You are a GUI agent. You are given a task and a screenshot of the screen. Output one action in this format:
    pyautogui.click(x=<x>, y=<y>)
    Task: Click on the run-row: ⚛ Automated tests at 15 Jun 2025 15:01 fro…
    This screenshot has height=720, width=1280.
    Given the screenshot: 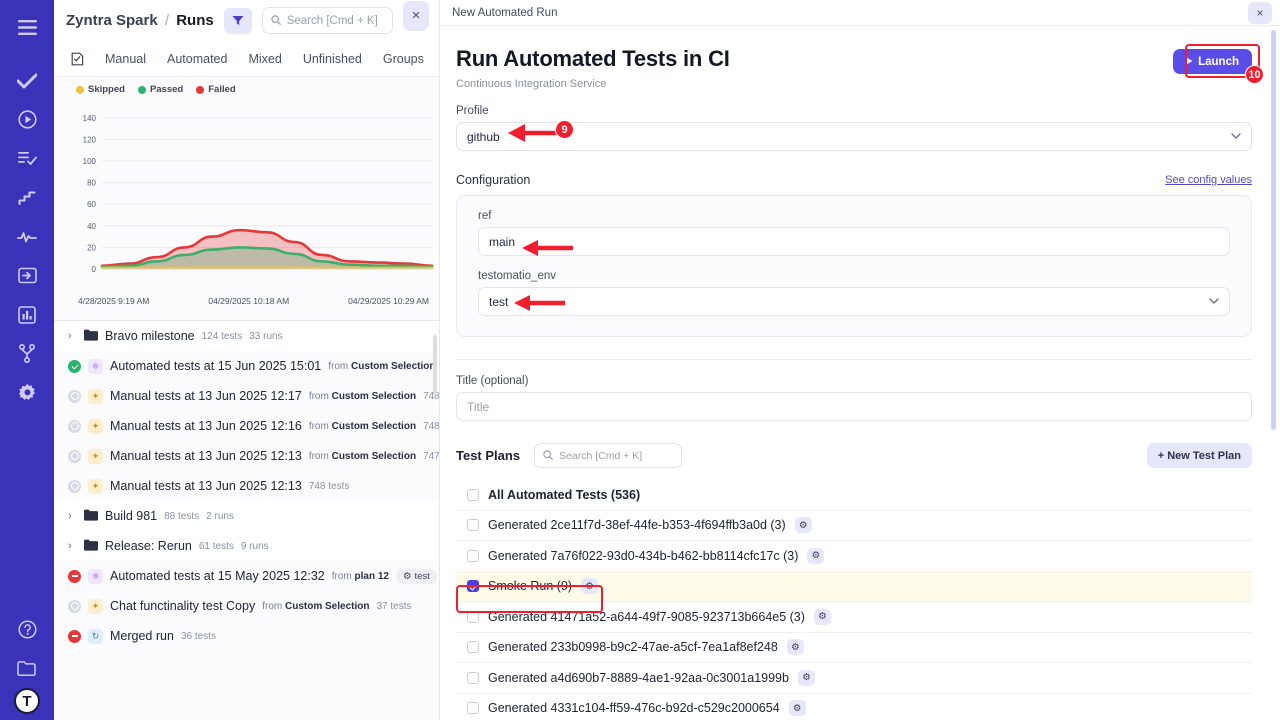 What is the action you would take?
    pyautogui.click(x=246, y=366)
    